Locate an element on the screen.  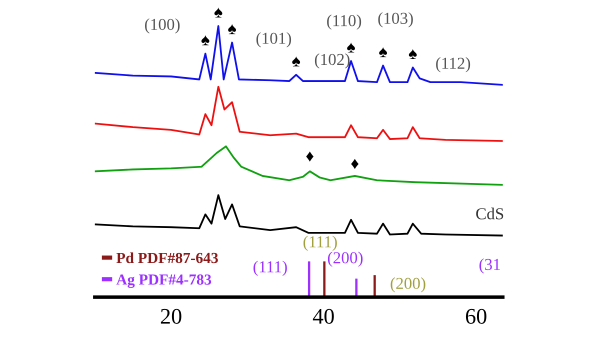
x-tick-label: 20 is located at coordinates (171, 316).